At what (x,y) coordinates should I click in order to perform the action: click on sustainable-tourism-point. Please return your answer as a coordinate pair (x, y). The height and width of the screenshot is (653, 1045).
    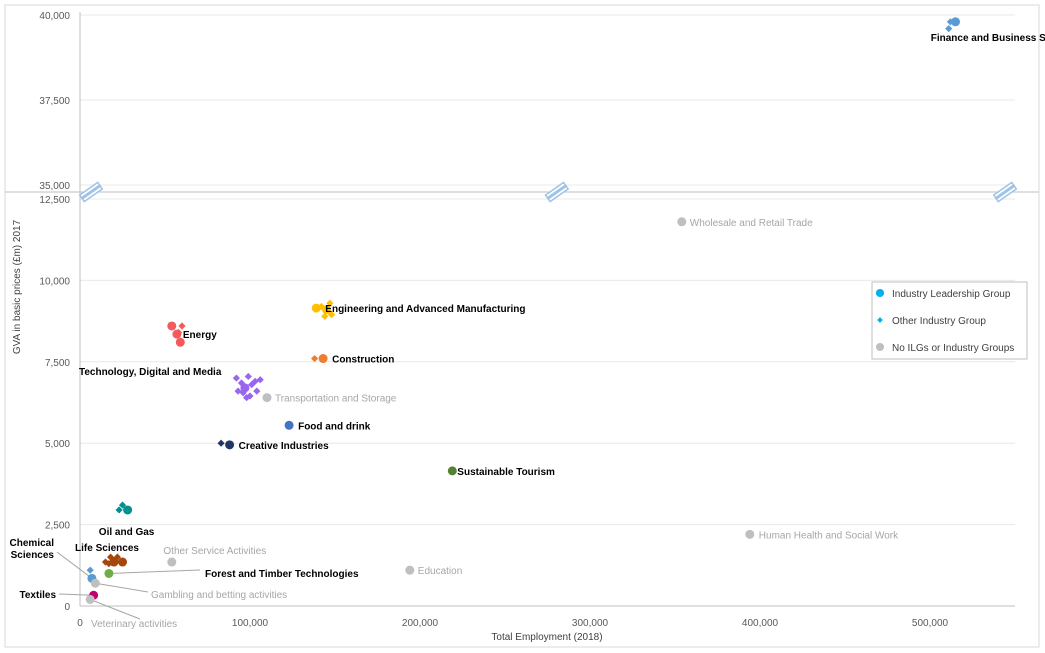
    Looking at the image, I should click on (452, 471).